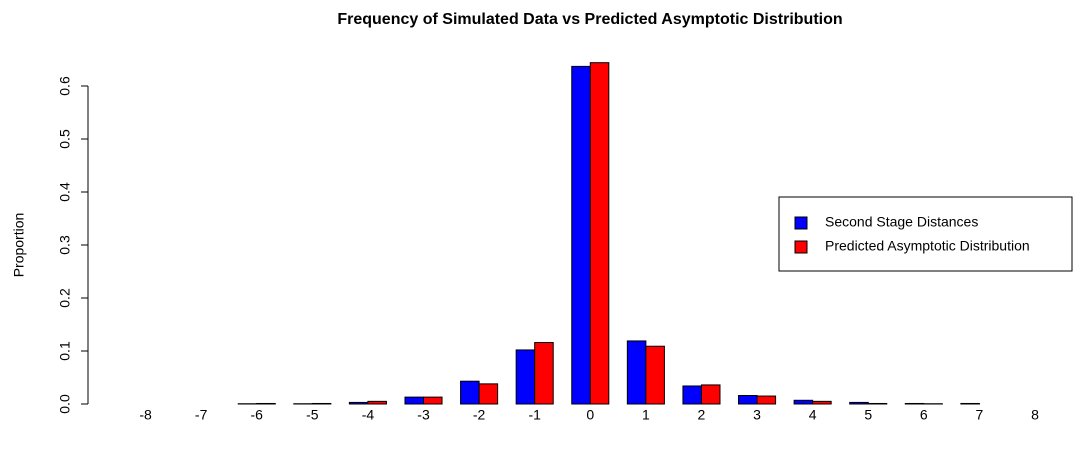 This screenshot has width=1079, height=449. Describe the element at coordinates (1035, 415) in the screenshot. I see `x-tick-label: 8` at that location.